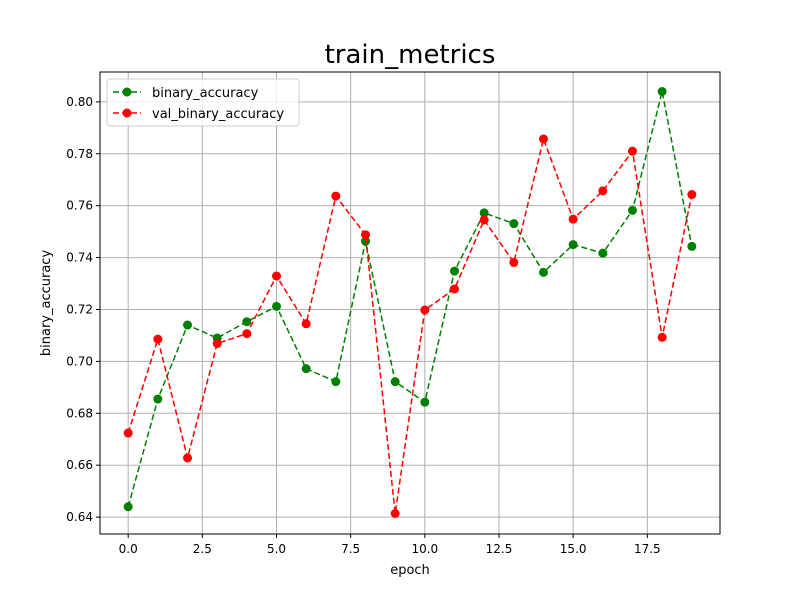 This screenshot has width=800, height=600. What do you see at coordinates (647, 549) in the screenshot?
I see `x-tick-label: 17.5` at bounding box center [647, 549].